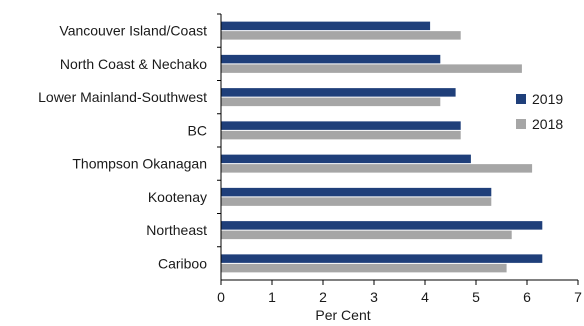 This screenshot has height=326, width=584. What do you see at coordinates (476, 297) in the screenshot?
I see `x-tick-label: 5` at bounding box center [476, 297].